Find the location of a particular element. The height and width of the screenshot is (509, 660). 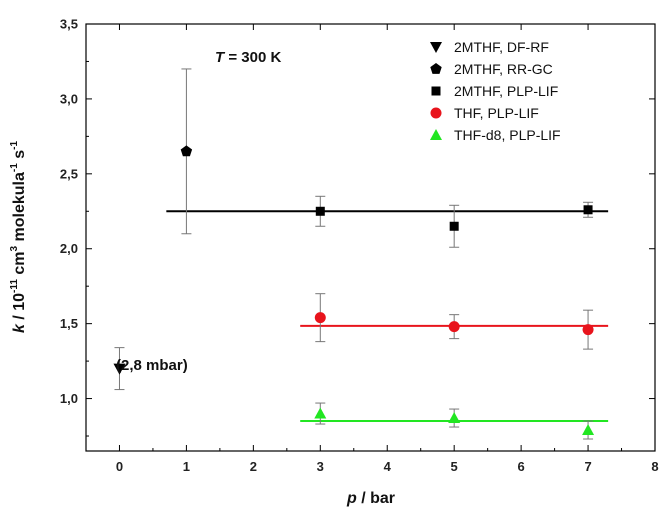

legend-label: THF, PLP-LIF is located at coordinates (496, 113).